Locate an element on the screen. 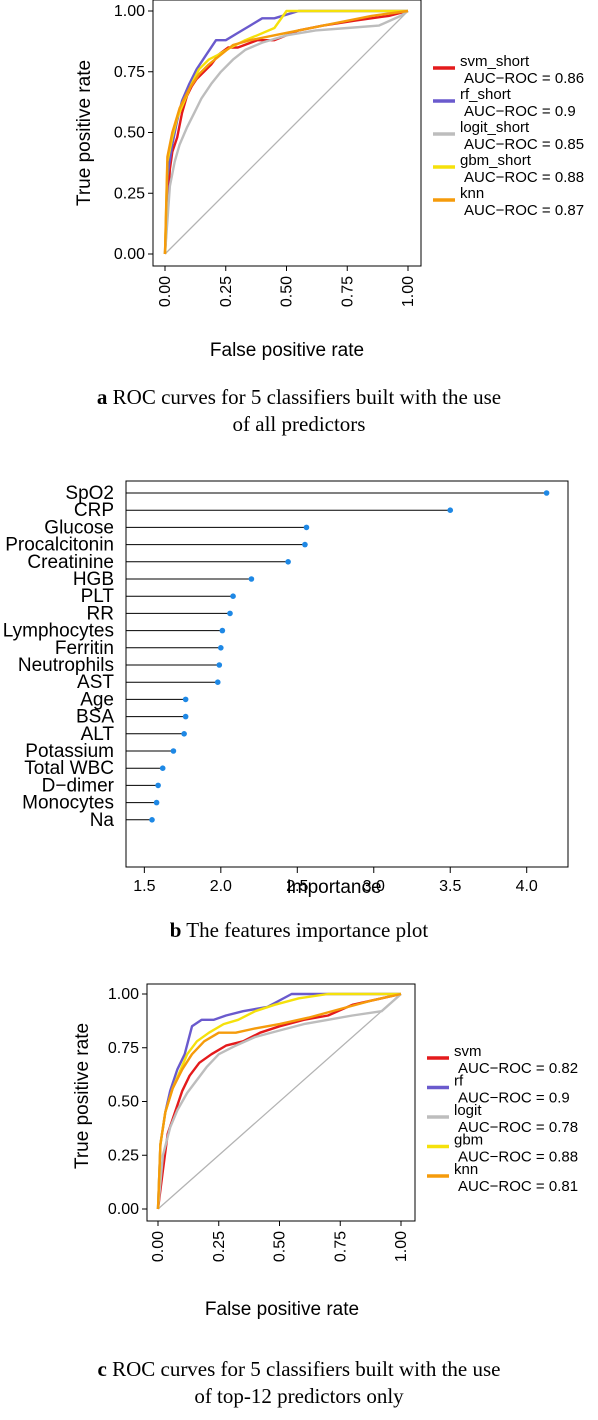 The width and height of the screenshot is (598, 1420). feature-label: Age is located at coordinates (97, 699).